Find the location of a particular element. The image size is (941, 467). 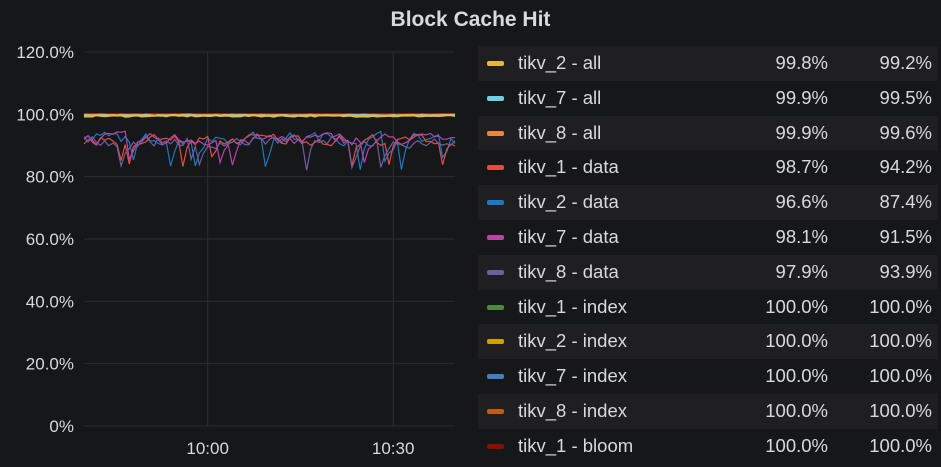

y-tick-label: 20.0% is located at coordinates (50, 364).